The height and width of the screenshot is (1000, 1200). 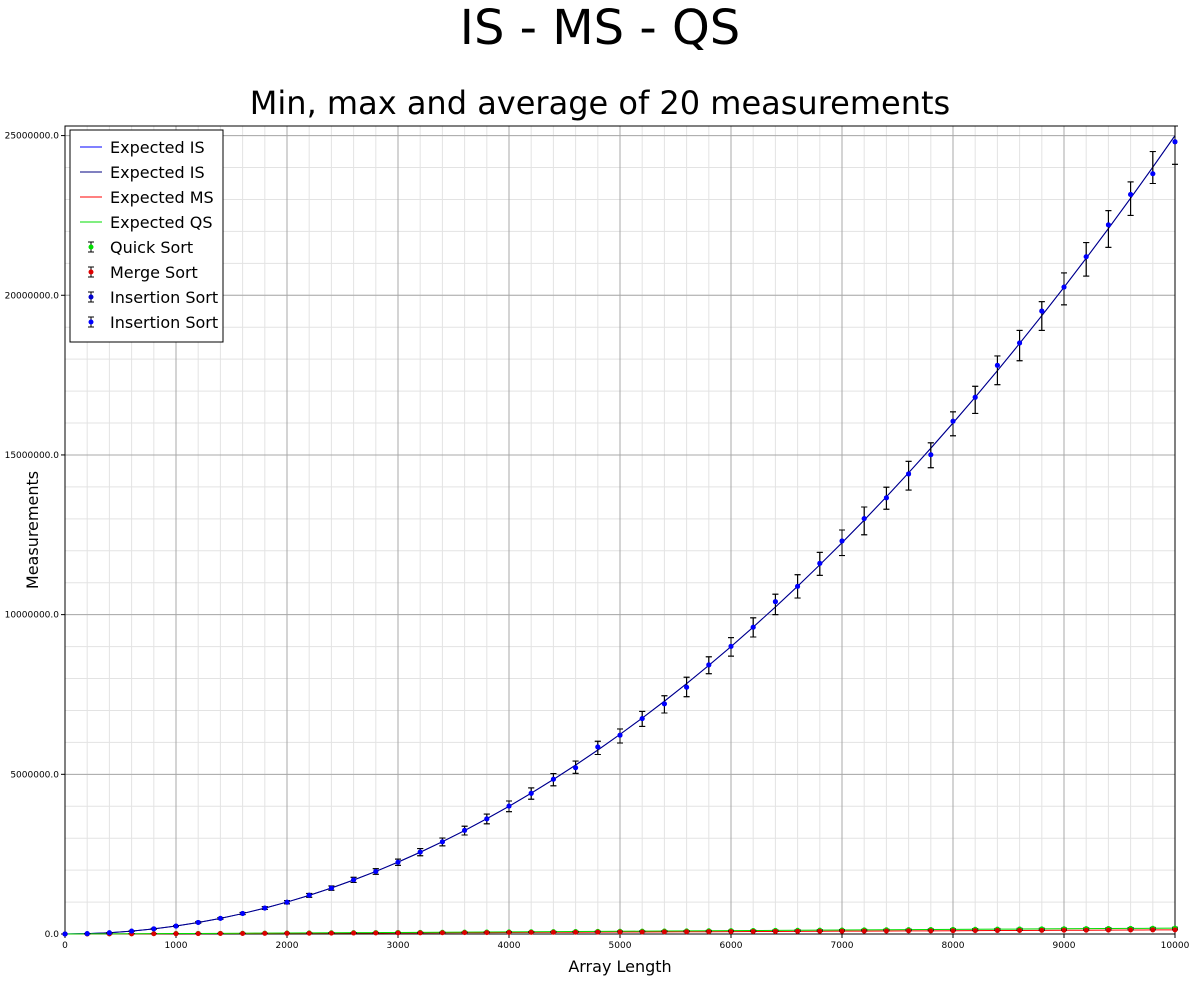 I want to click on y-tick-label: 0.0, so click(x=52, y=935).